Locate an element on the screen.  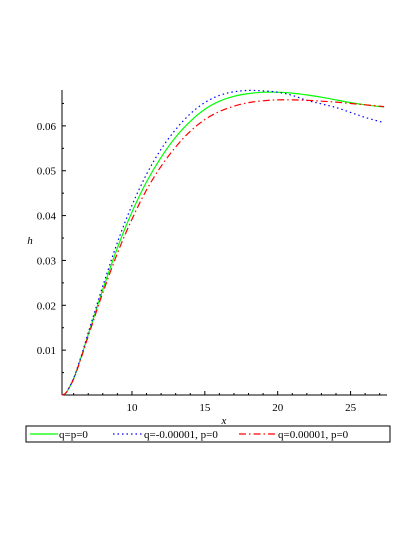
y-tick-label: 0.04 is located at coordinates (47, 217).